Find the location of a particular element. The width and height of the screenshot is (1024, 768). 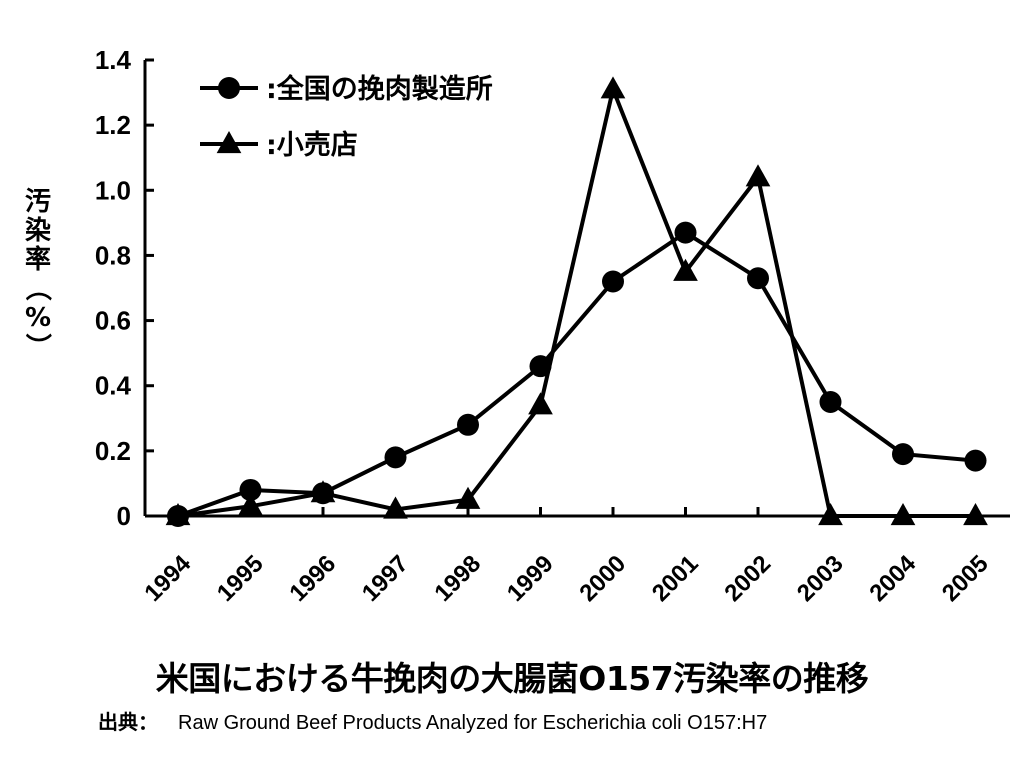

x-tick-label: 2003 is located at coordinates (820, 578).